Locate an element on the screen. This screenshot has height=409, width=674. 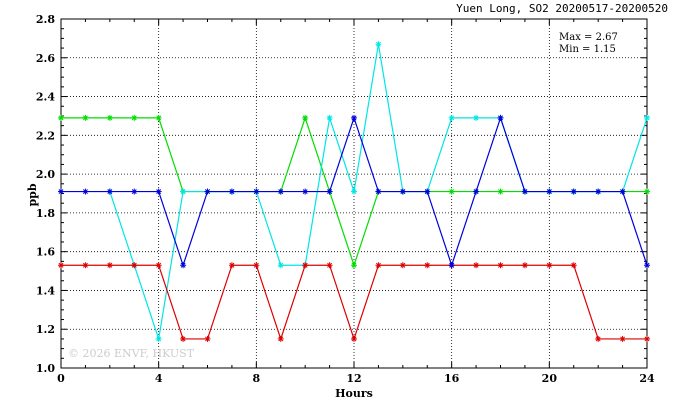
y-tick-label: 1.6 is located at coordinates (45, 252).